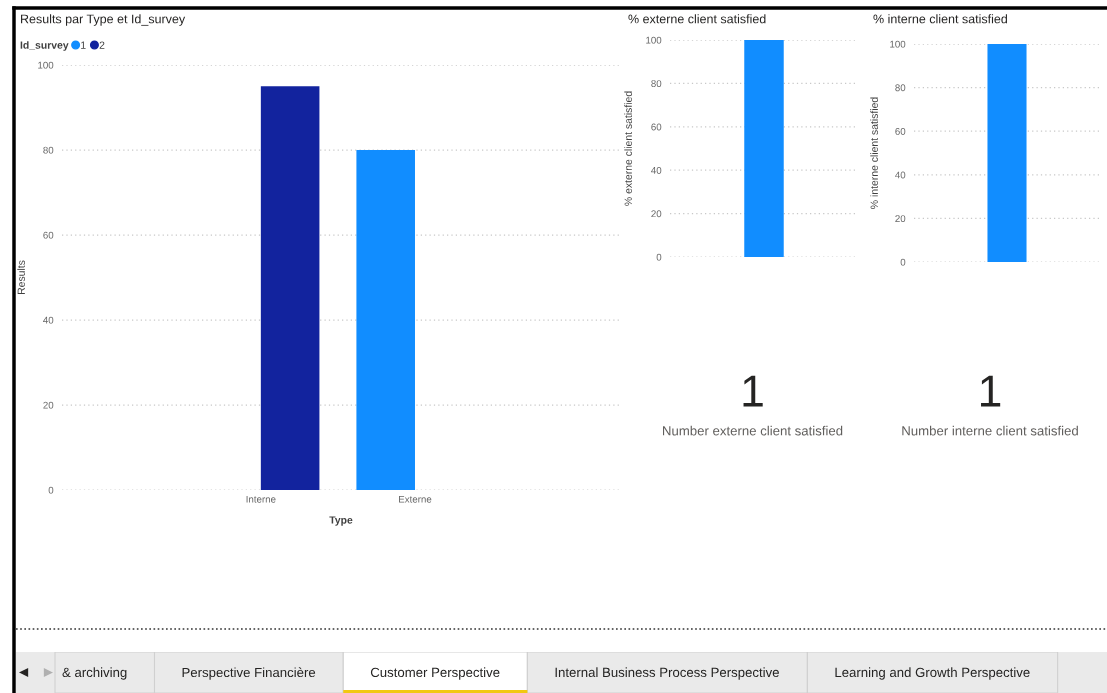  What do you see at coordinates (435, 673) in the screenshot?
I see `category-label: Customer Perspective` at bounding box center [435, 673].